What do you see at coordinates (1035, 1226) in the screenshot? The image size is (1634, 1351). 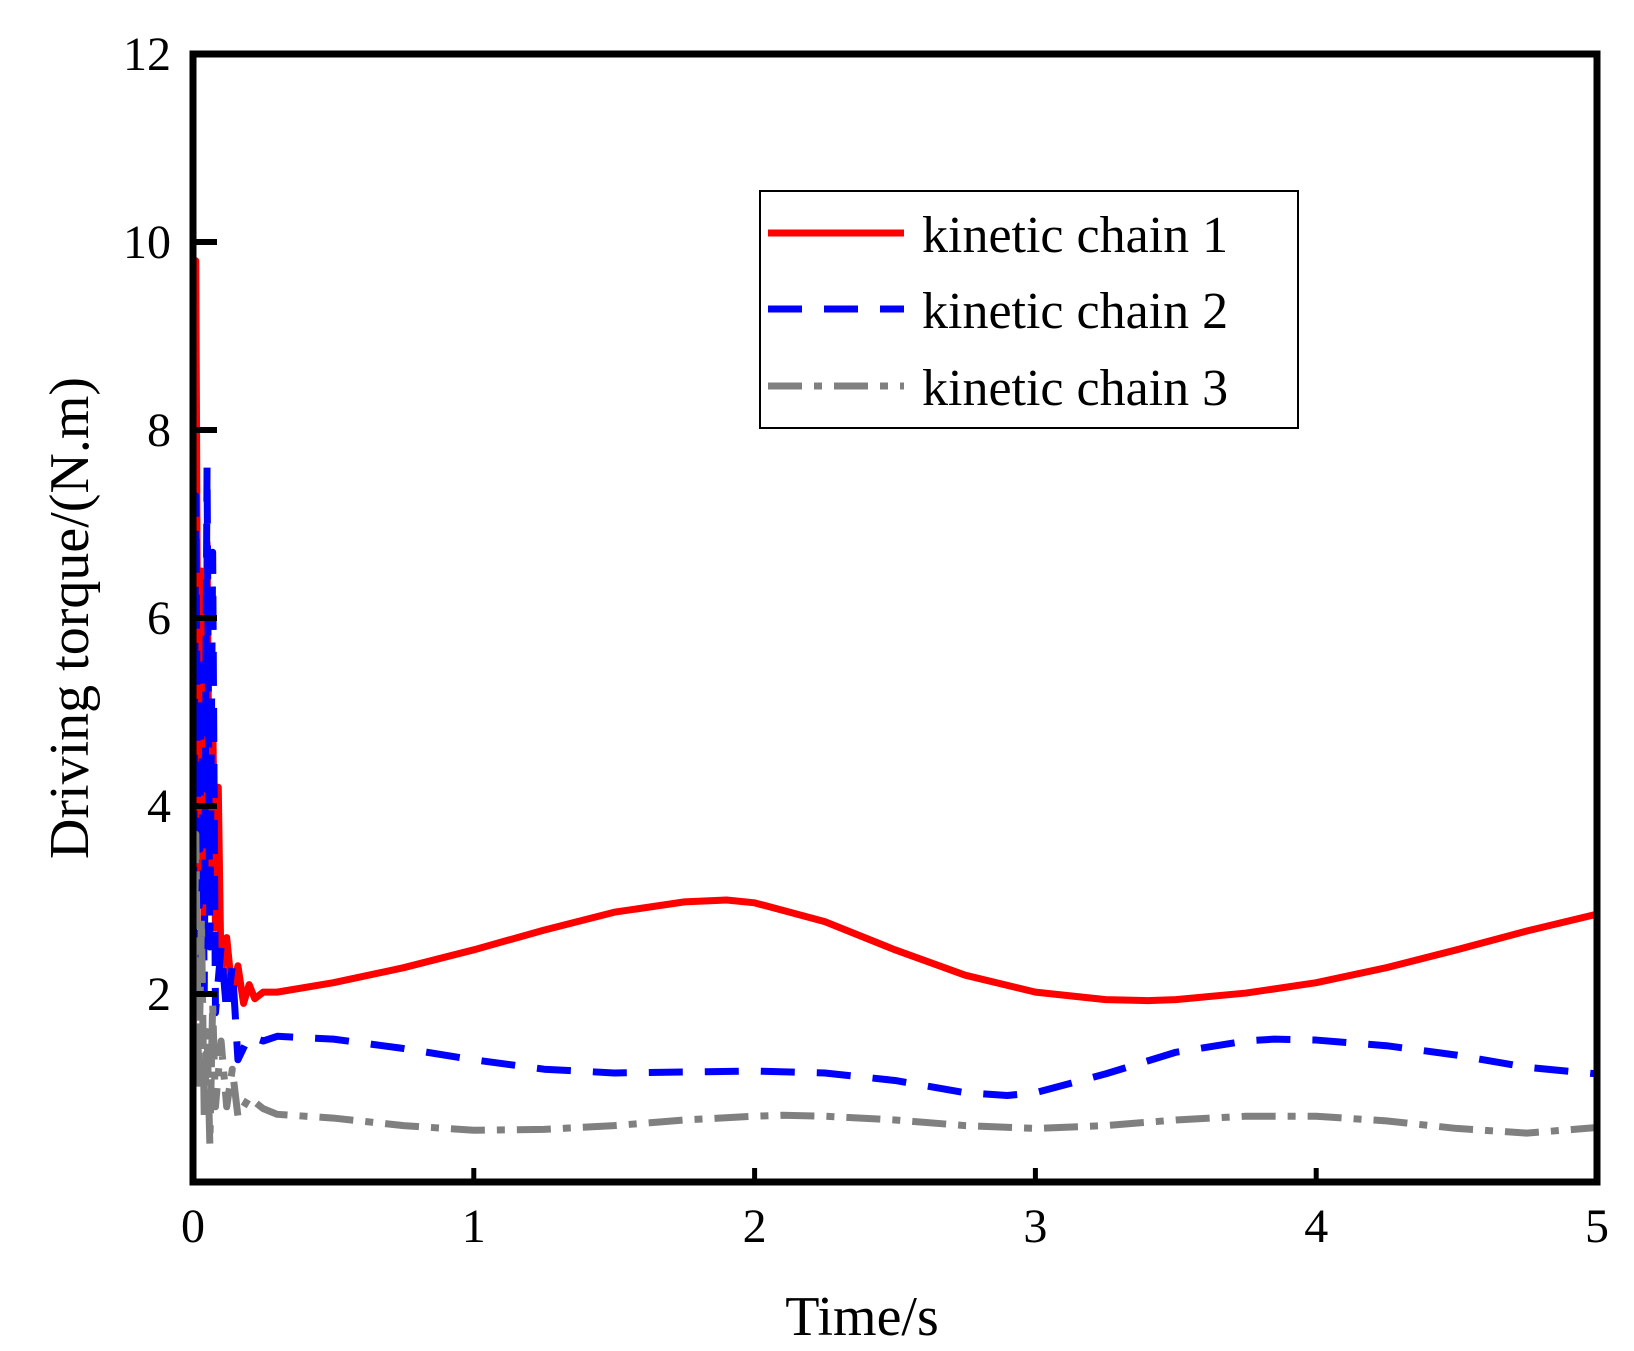 I see `x-tick-label: 3` at bounding box center [1035, 1226].